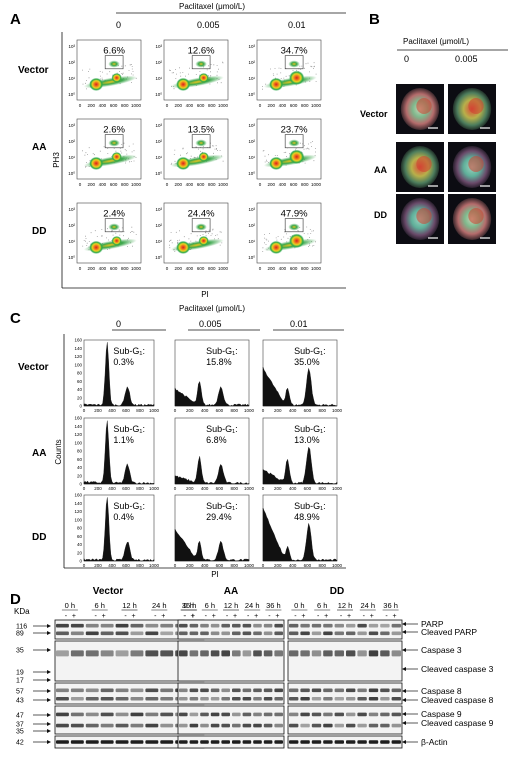  Describe the element at coordinates (78, 434) in the screenshot. I see `histogram-ytick: 120` at that location.